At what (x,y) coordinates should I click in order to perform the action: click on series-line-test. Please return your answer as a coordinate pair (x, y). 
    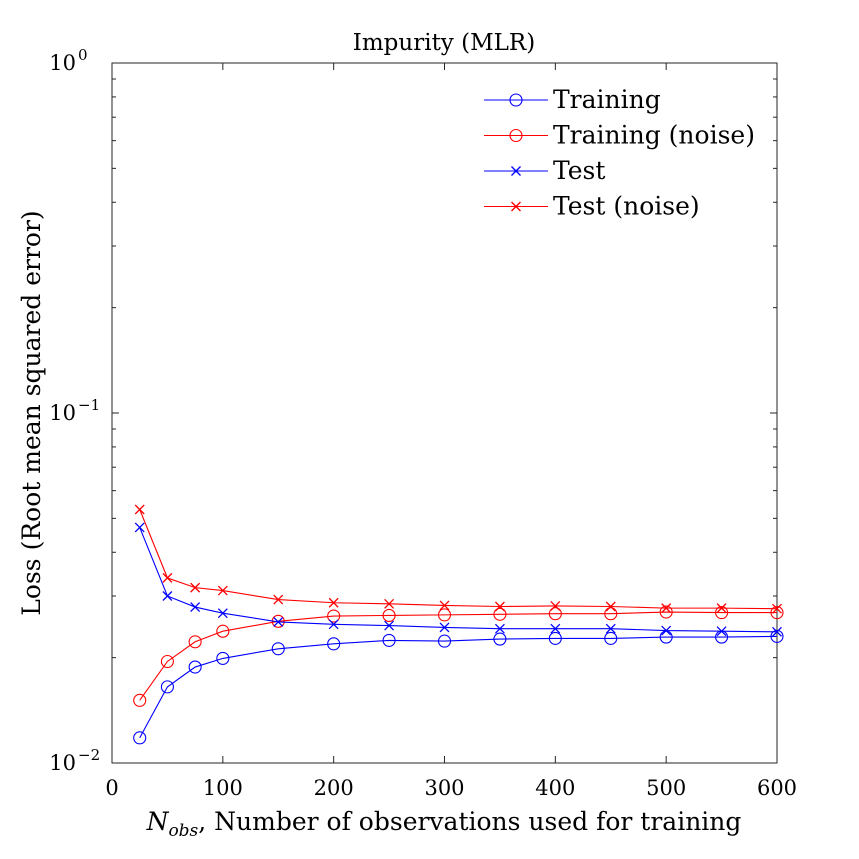
    Looking at the image, I should click on (458, 580).